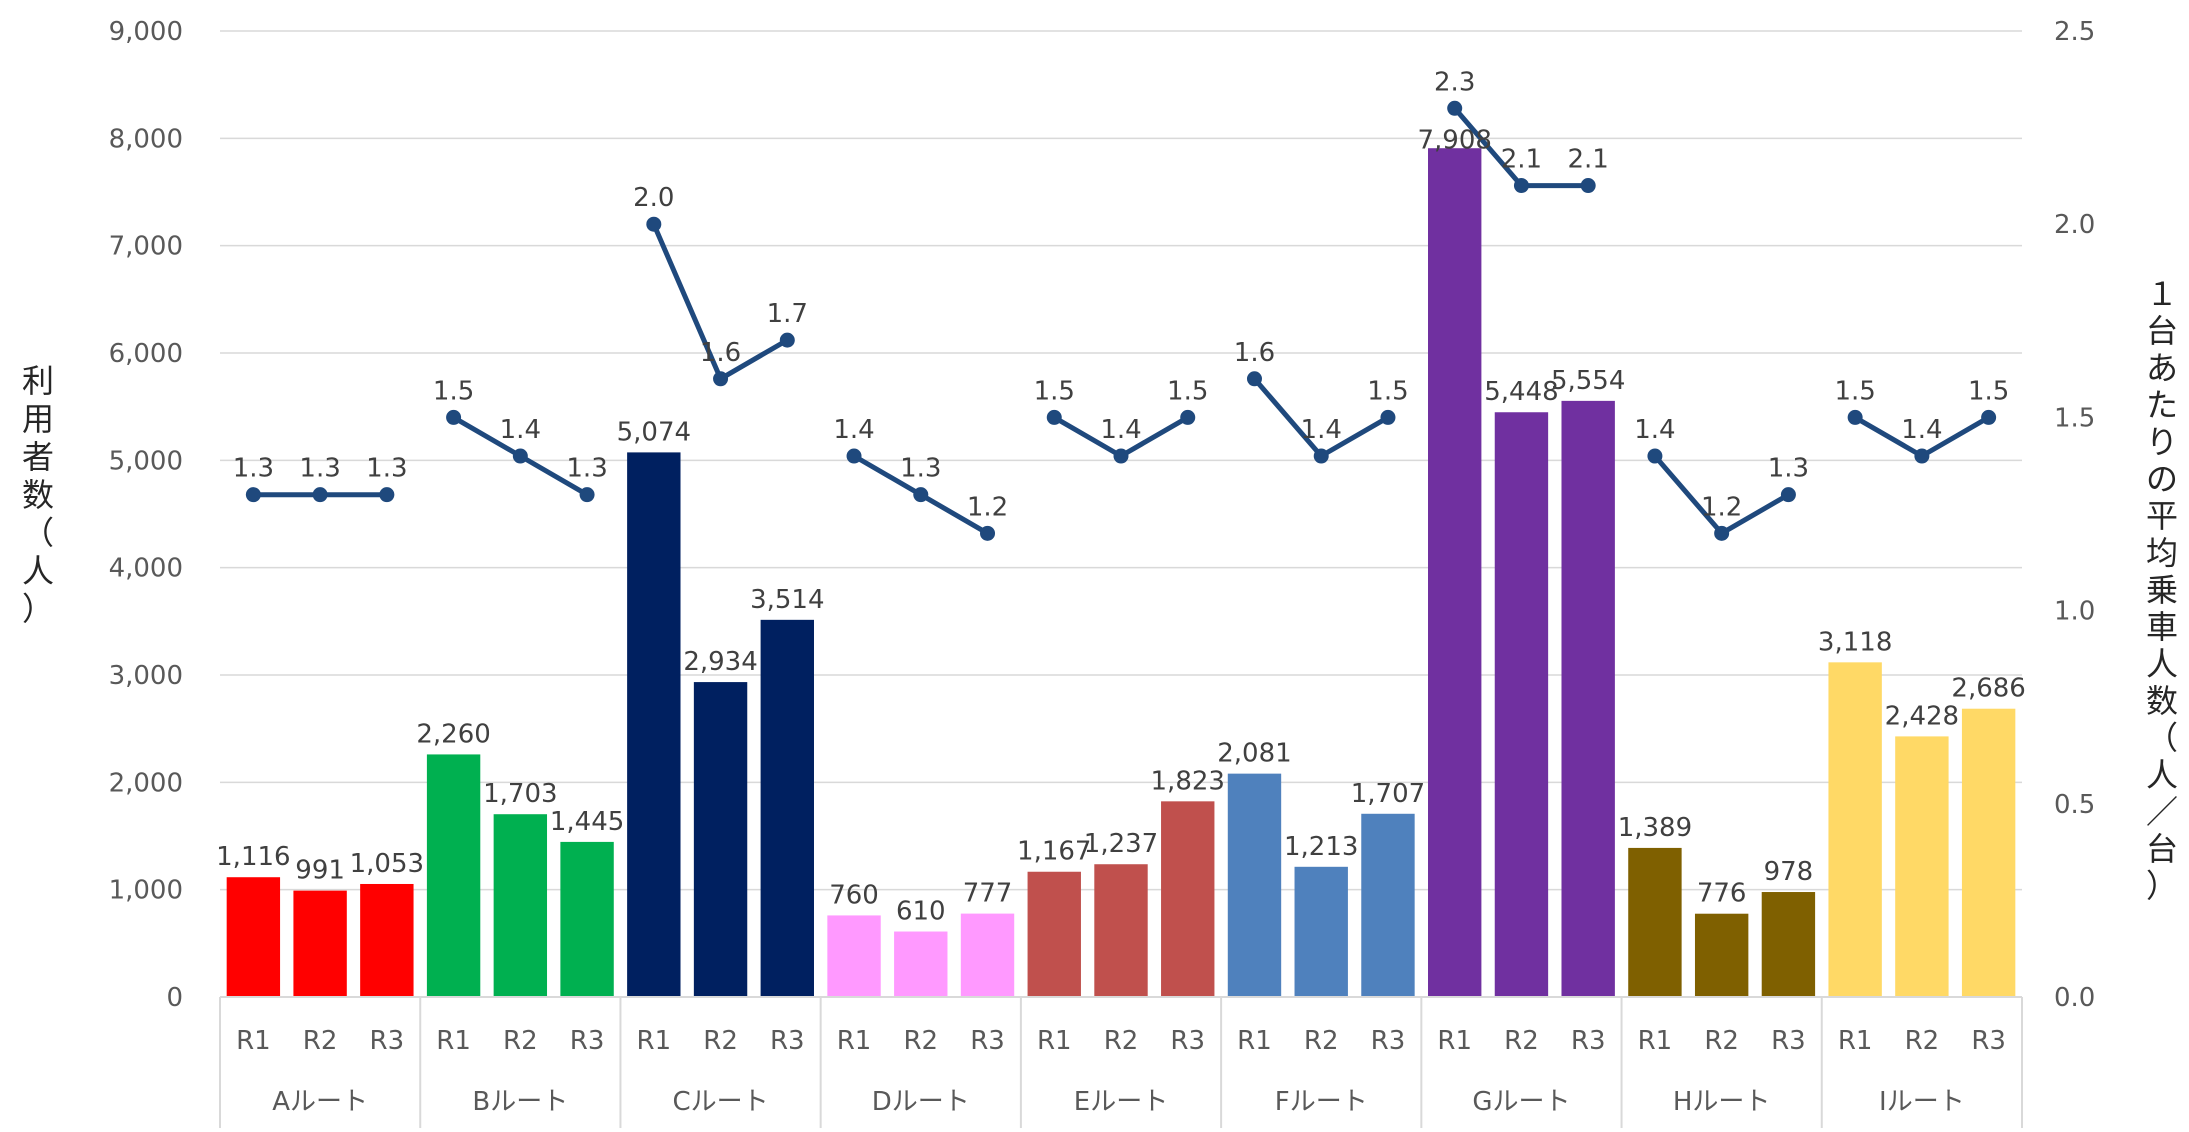  I want to click on bar-data-label: 1,703, so click(520, 794).